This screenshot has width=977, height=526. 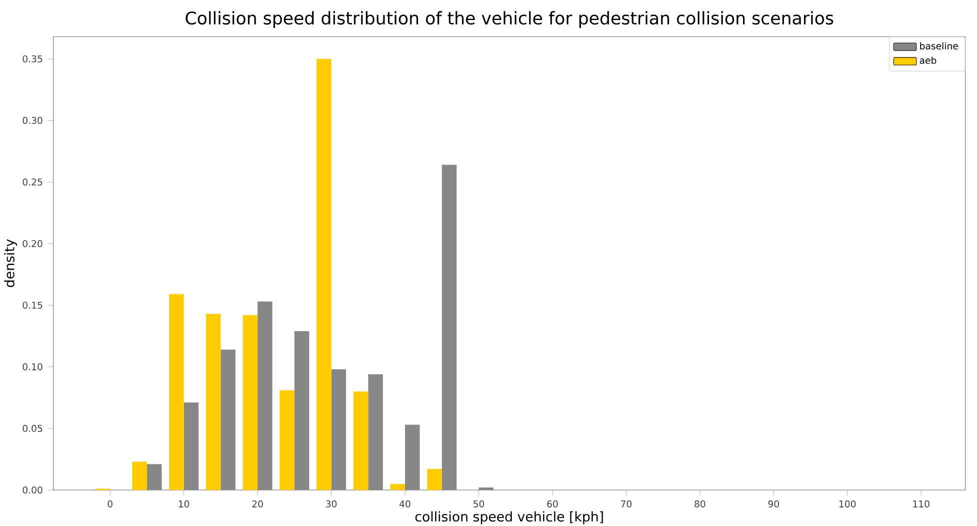 I want to click on legend-label: baseline, so click(x=939, y=46).